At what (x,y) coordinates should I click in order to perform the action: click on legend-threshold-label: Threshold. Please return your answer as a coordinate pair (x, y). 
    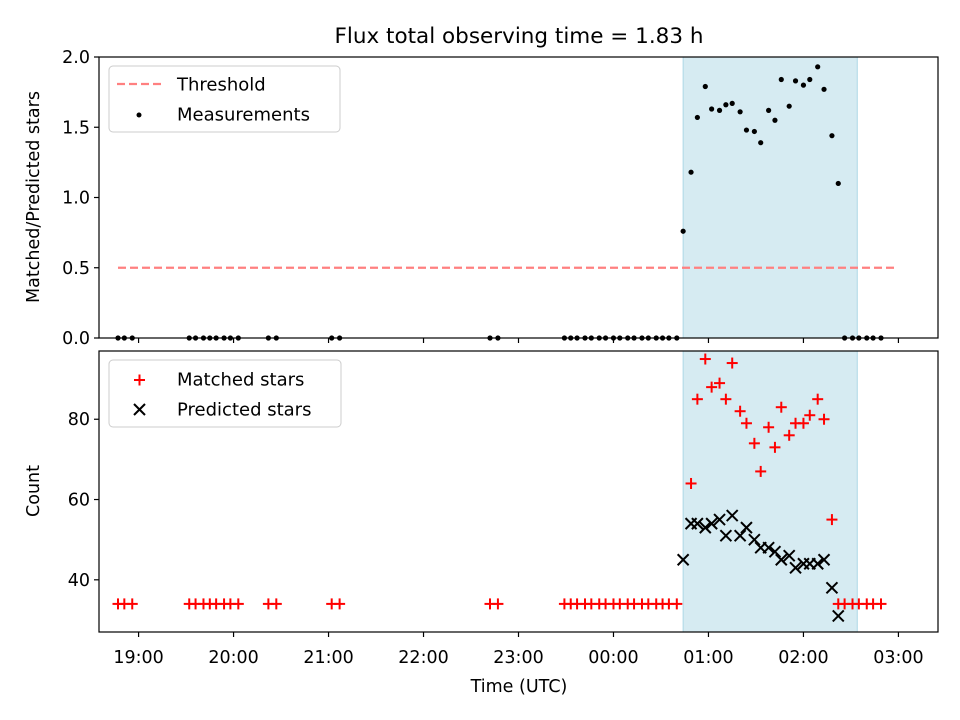
    Looking at the image, I should click on (221, 85).